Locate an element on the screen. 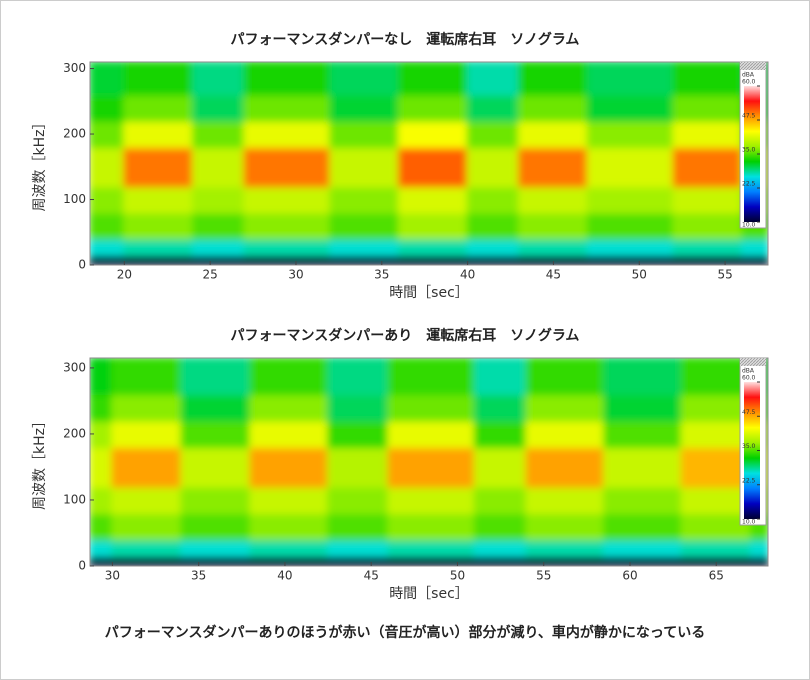  x-tick-label: 50 is located at coordinates (457, 576).